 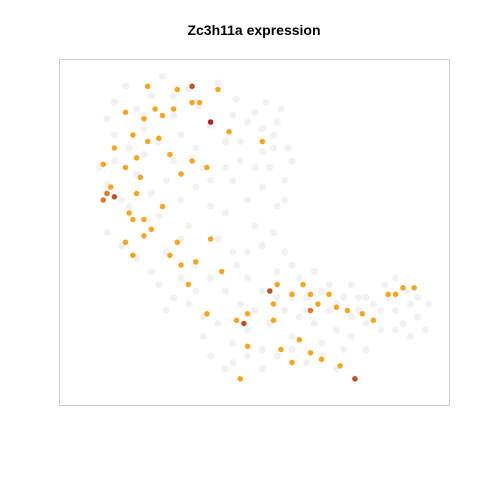 What do you see at coordinates (210, 122) in the screenshot?
I see `scatter-point-max` at bounding box center [210, 122].